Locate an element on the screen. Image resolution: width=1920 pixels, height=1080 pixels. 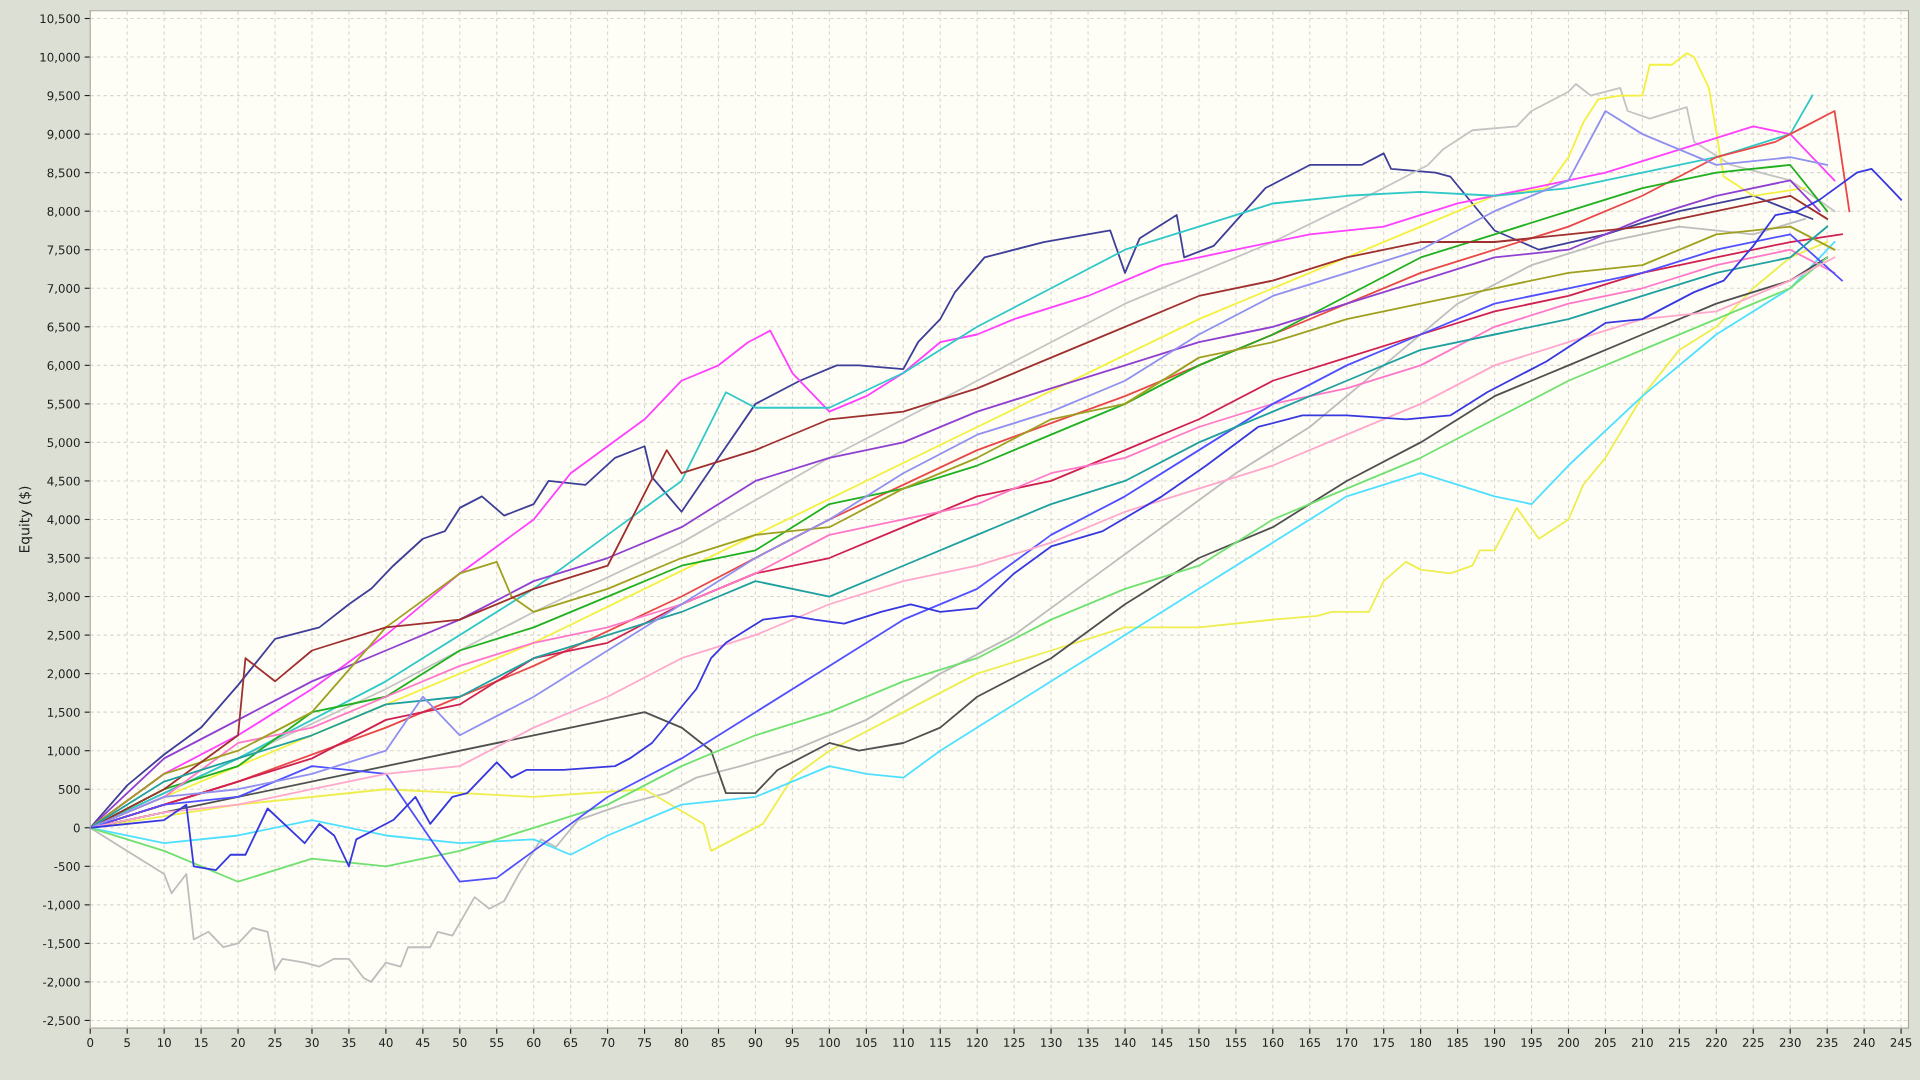
y-tick-label: -500 is located at coordinates (67, 866).